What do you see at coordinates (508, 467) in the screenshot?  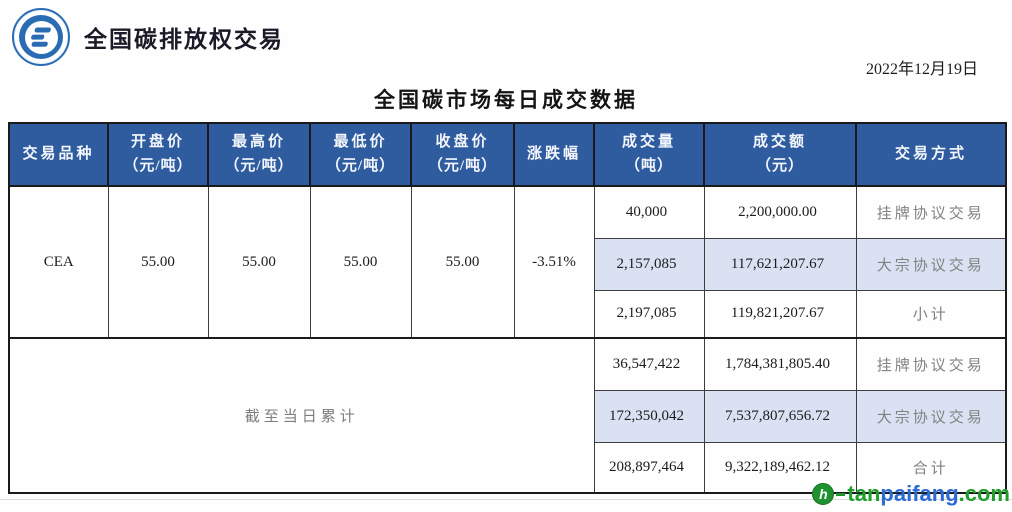 I see `table-row-cumulative-total: 208,897,464 9,322,189,462.12 合计` at bounding box center [508, 467].